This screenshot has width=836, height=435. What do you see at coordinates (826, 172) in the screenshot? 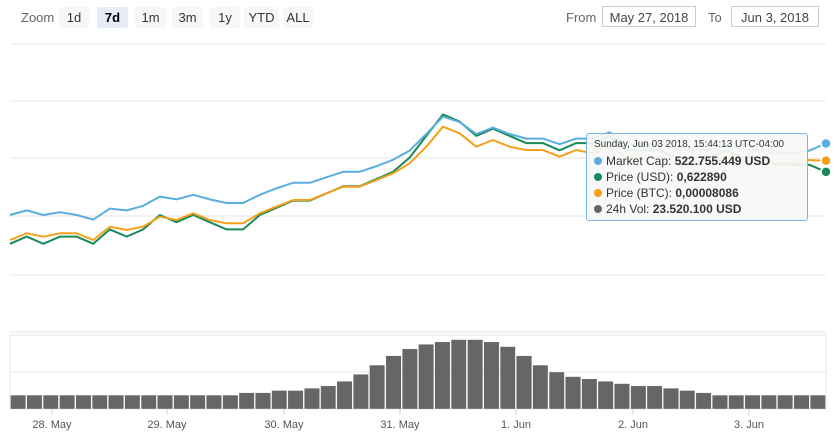
I see `price-usd-marker` at bounding box center [826, 172].